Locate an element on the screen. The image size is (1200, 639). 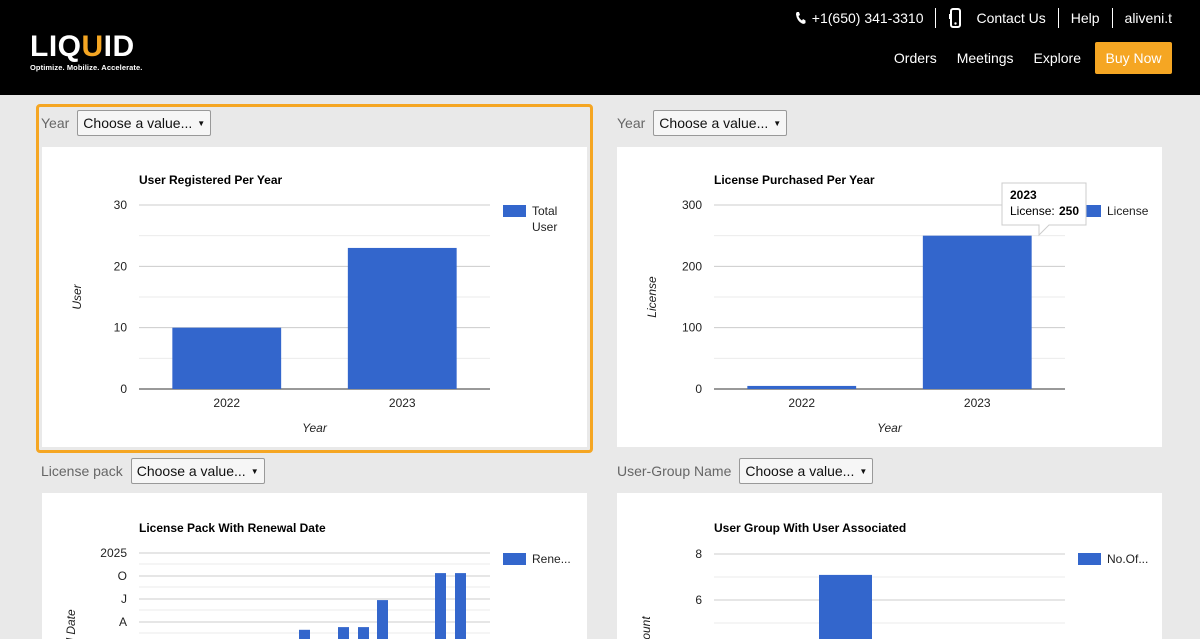
user-group-filter: User-Group Name Choose a value... ▼ is located at coordinates (745, 471).